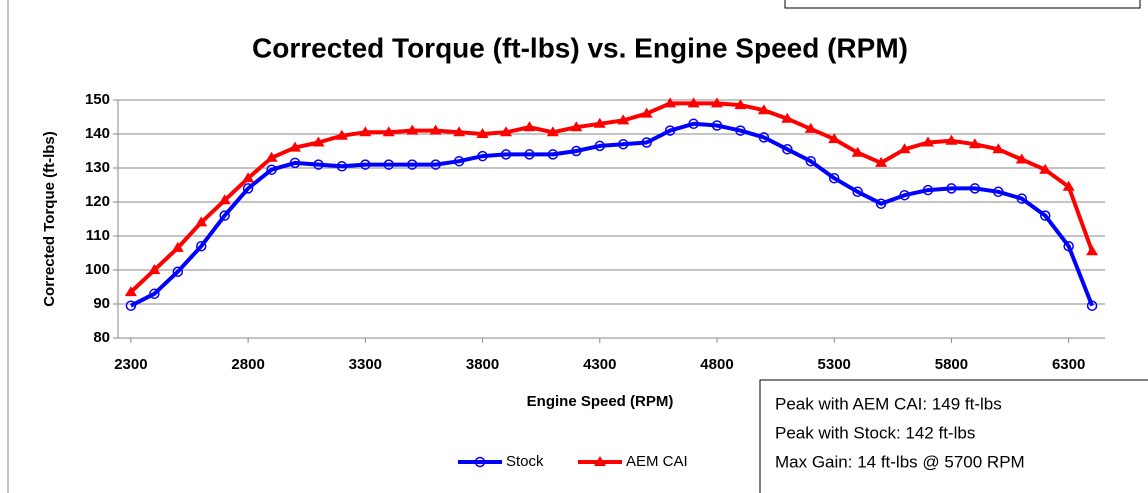 The width and height of the screenshot is (1148, 493). What do you see at coordinates (49, 219) in the screenshot?
I see `y-axis-label: Corrected Torque (ft-lbs)` at bounding box center [49, 219].